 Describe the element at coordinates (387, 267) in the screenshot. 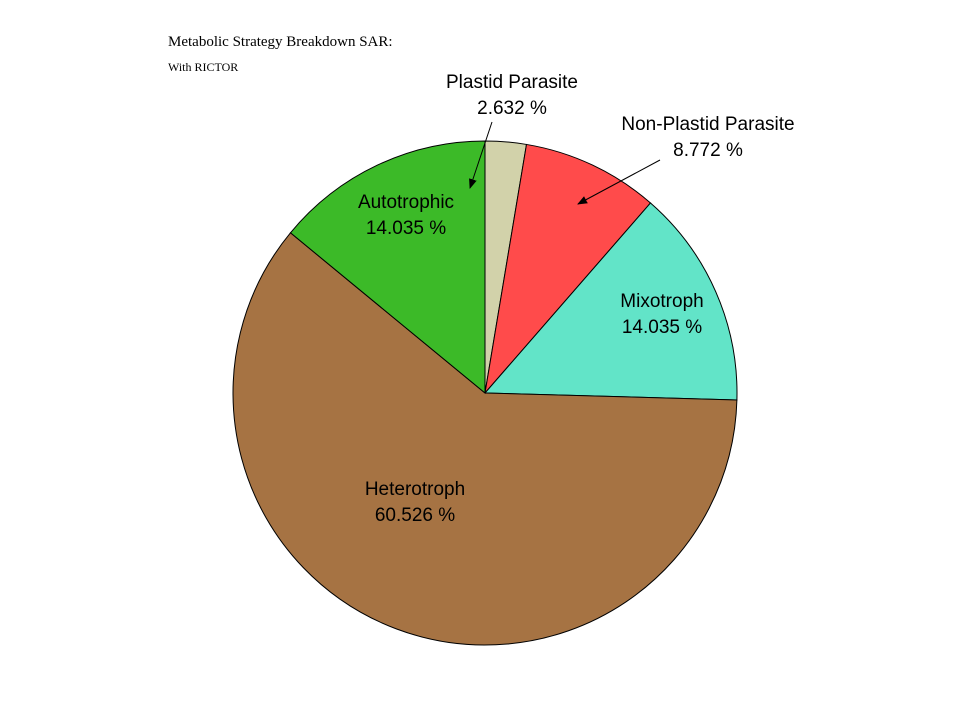

I see `pie-slice-autotrophic` at that location.